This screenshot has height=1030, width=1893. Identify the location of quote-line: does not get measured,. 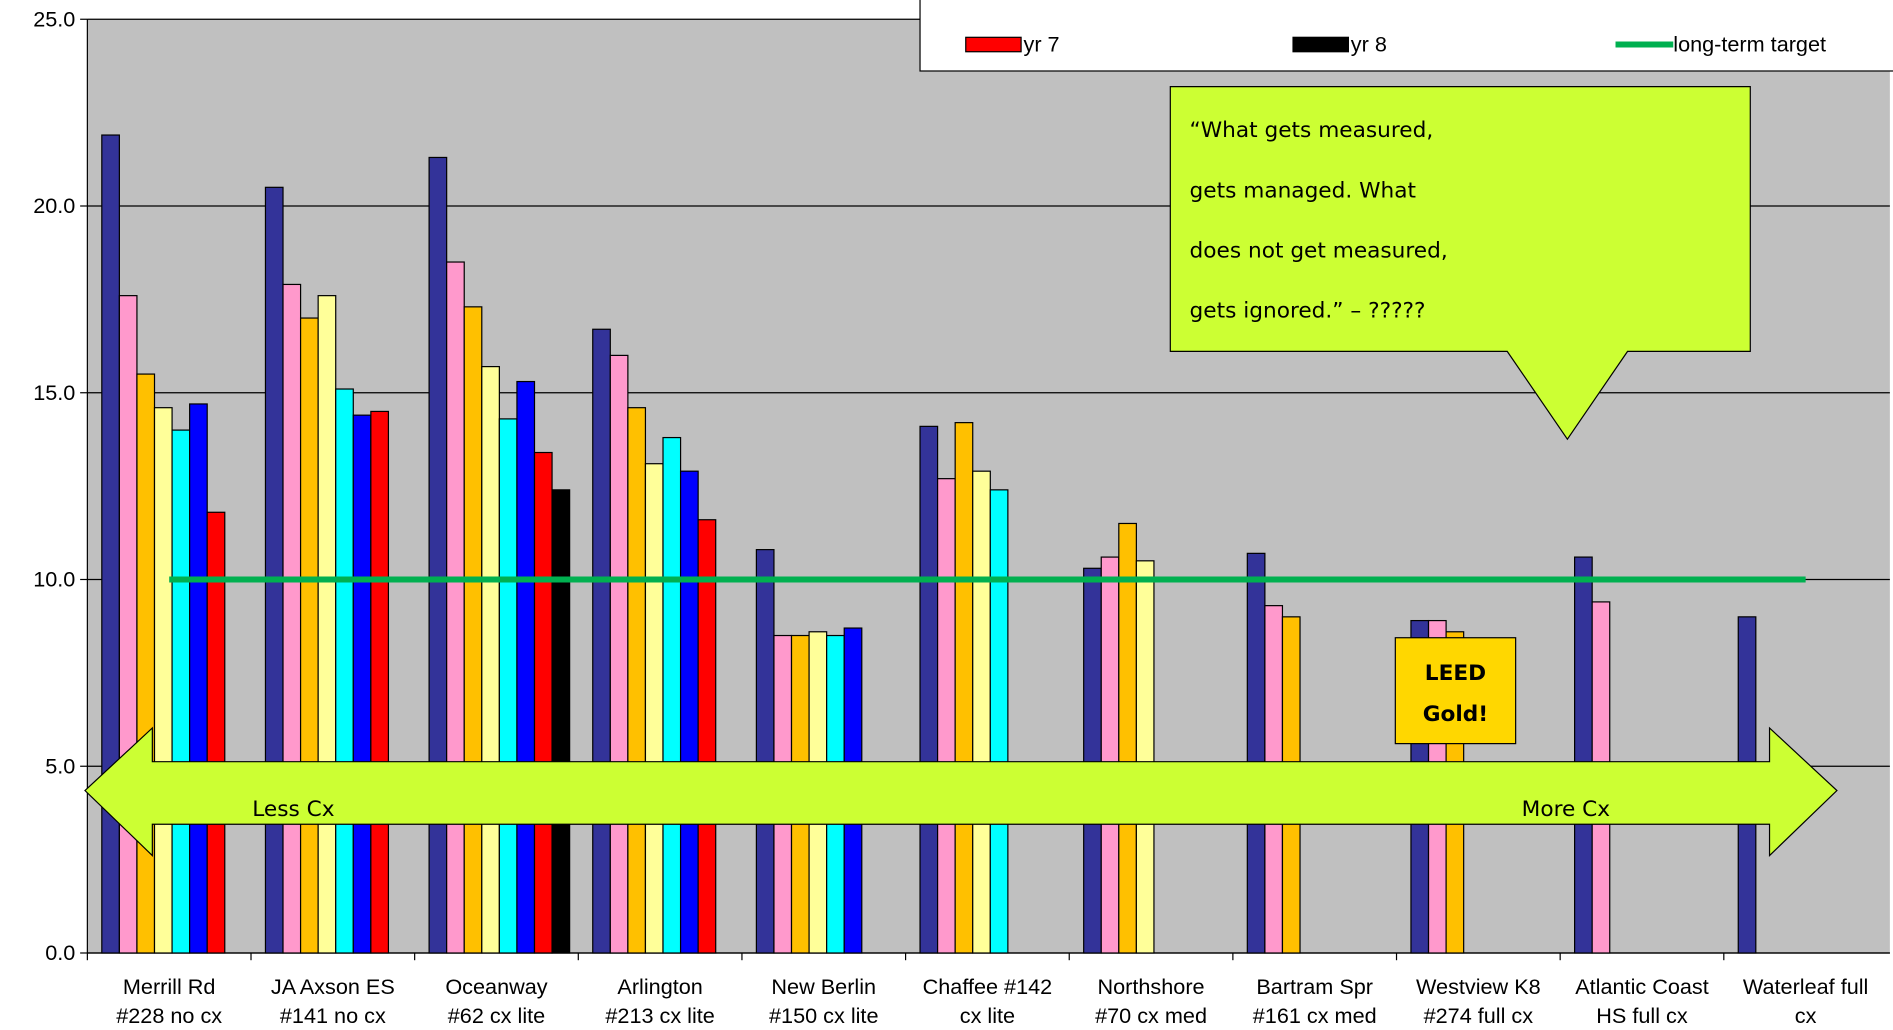
(1319, 251).